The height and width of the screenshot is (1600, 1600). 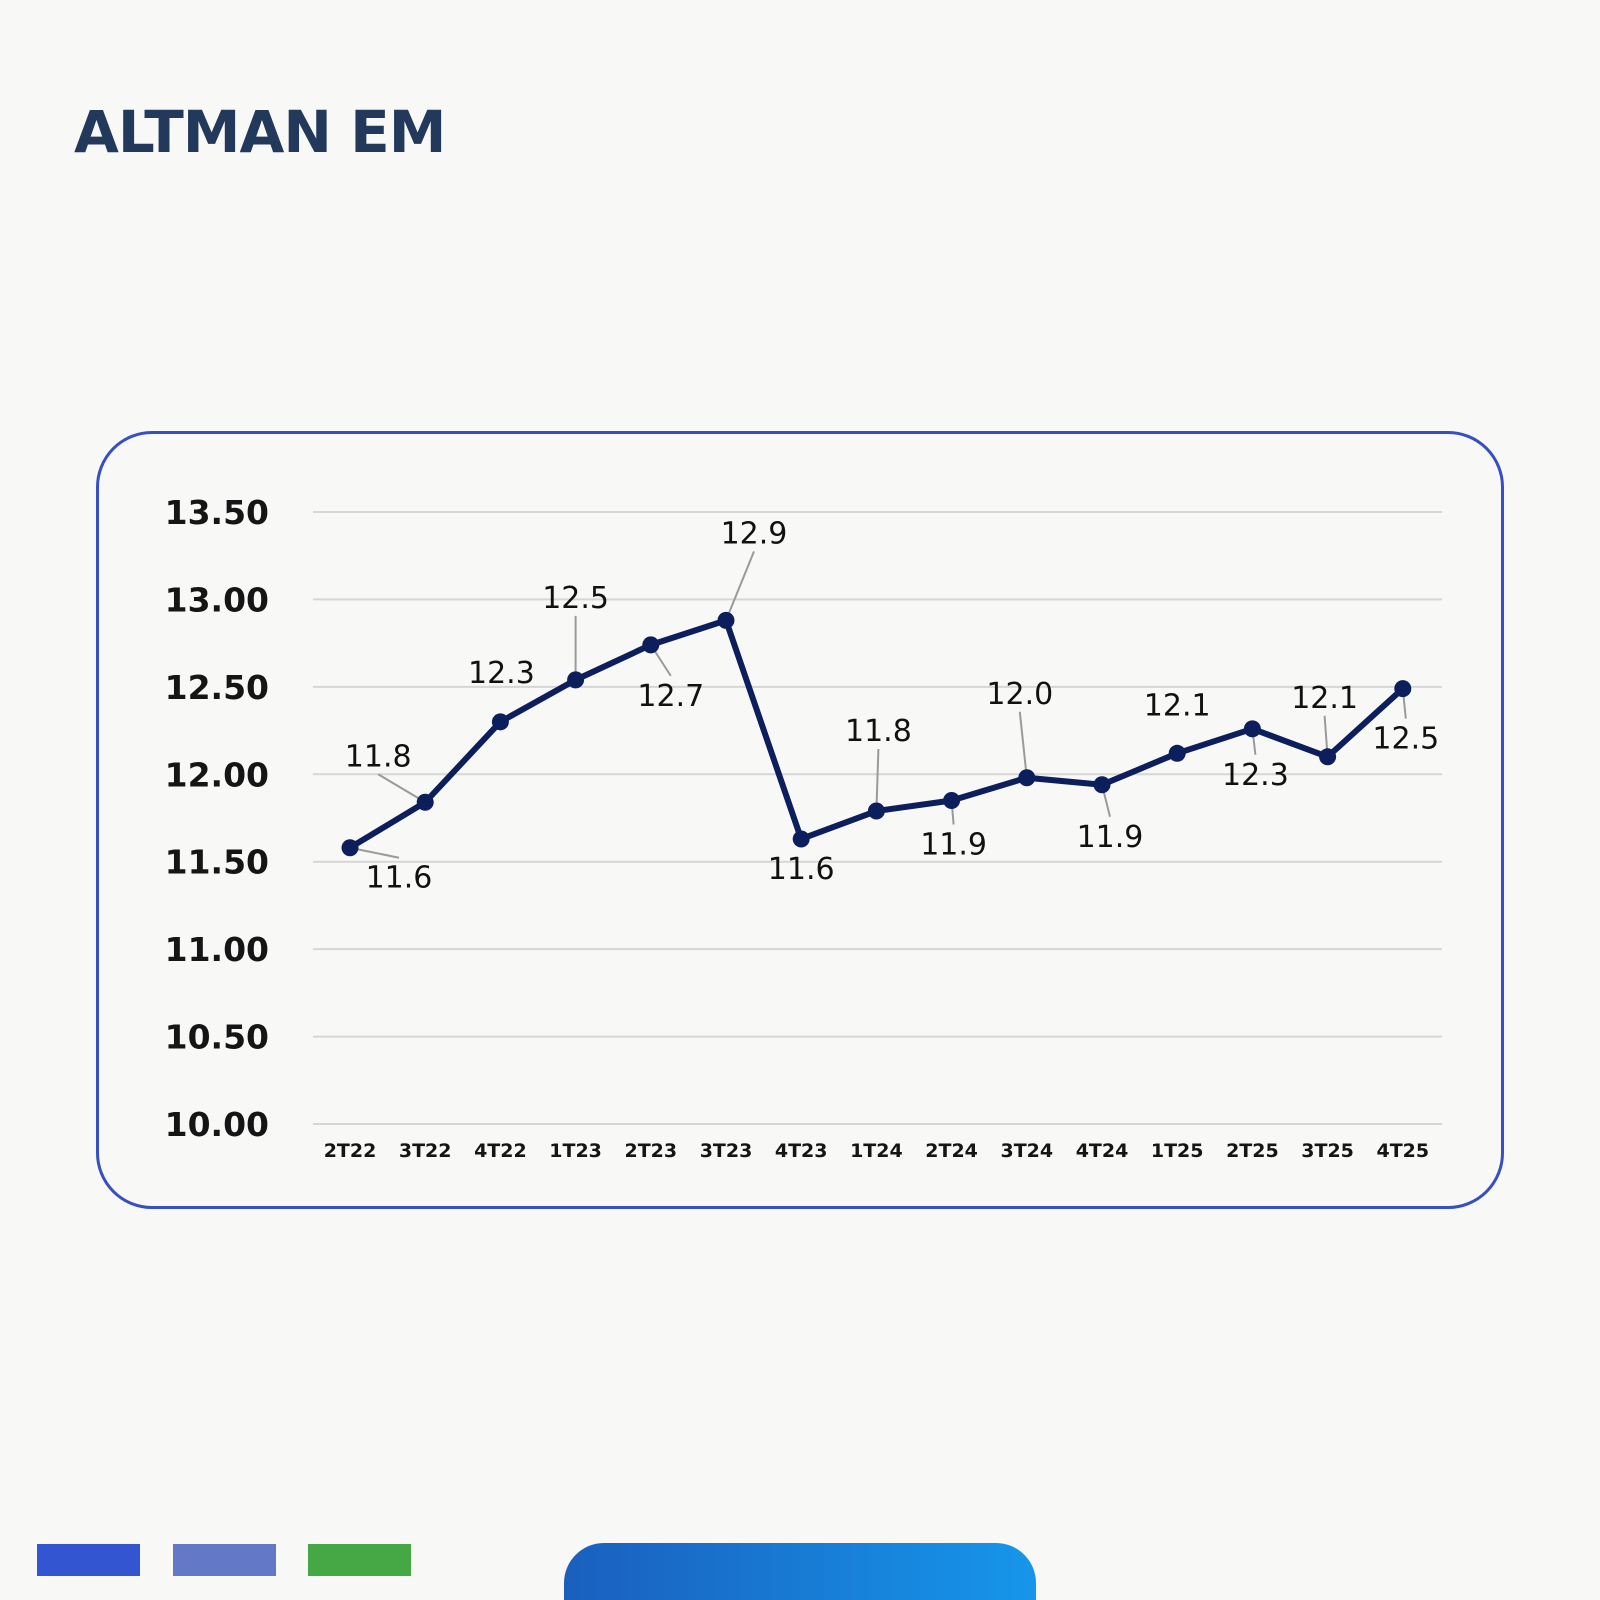 What do you see at coordinates (217, 599) in the screenshot?
I see `y-tick-label: 13.00` at bounding box center [217, 599].